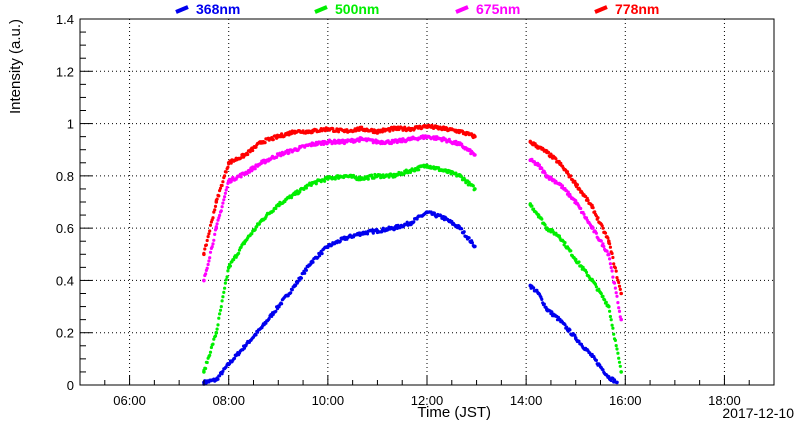  I want to click on legend-swatch, so click(462, 9).